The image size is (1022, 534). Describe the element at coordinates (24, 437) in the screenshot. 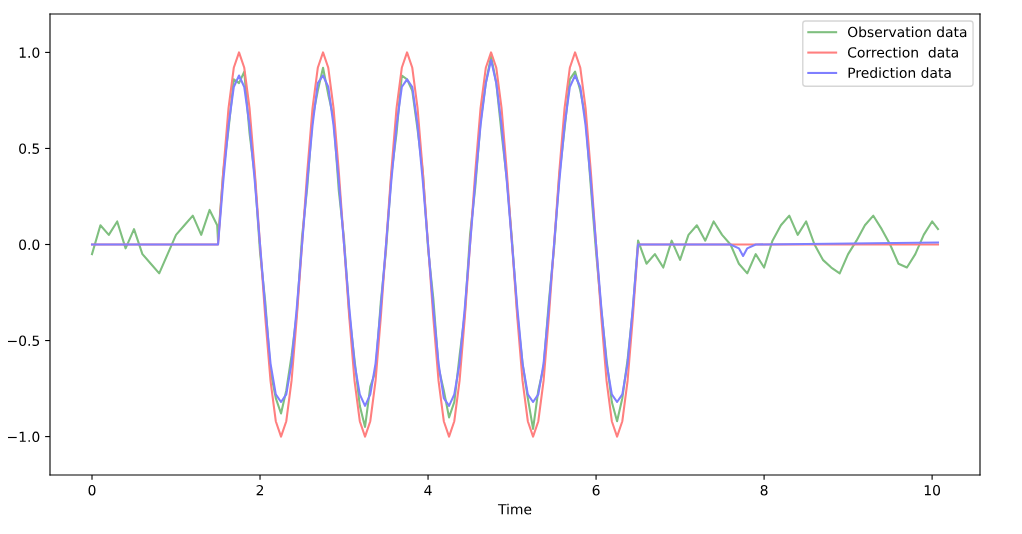

I see `y-tick-label: −1.0` at that location.